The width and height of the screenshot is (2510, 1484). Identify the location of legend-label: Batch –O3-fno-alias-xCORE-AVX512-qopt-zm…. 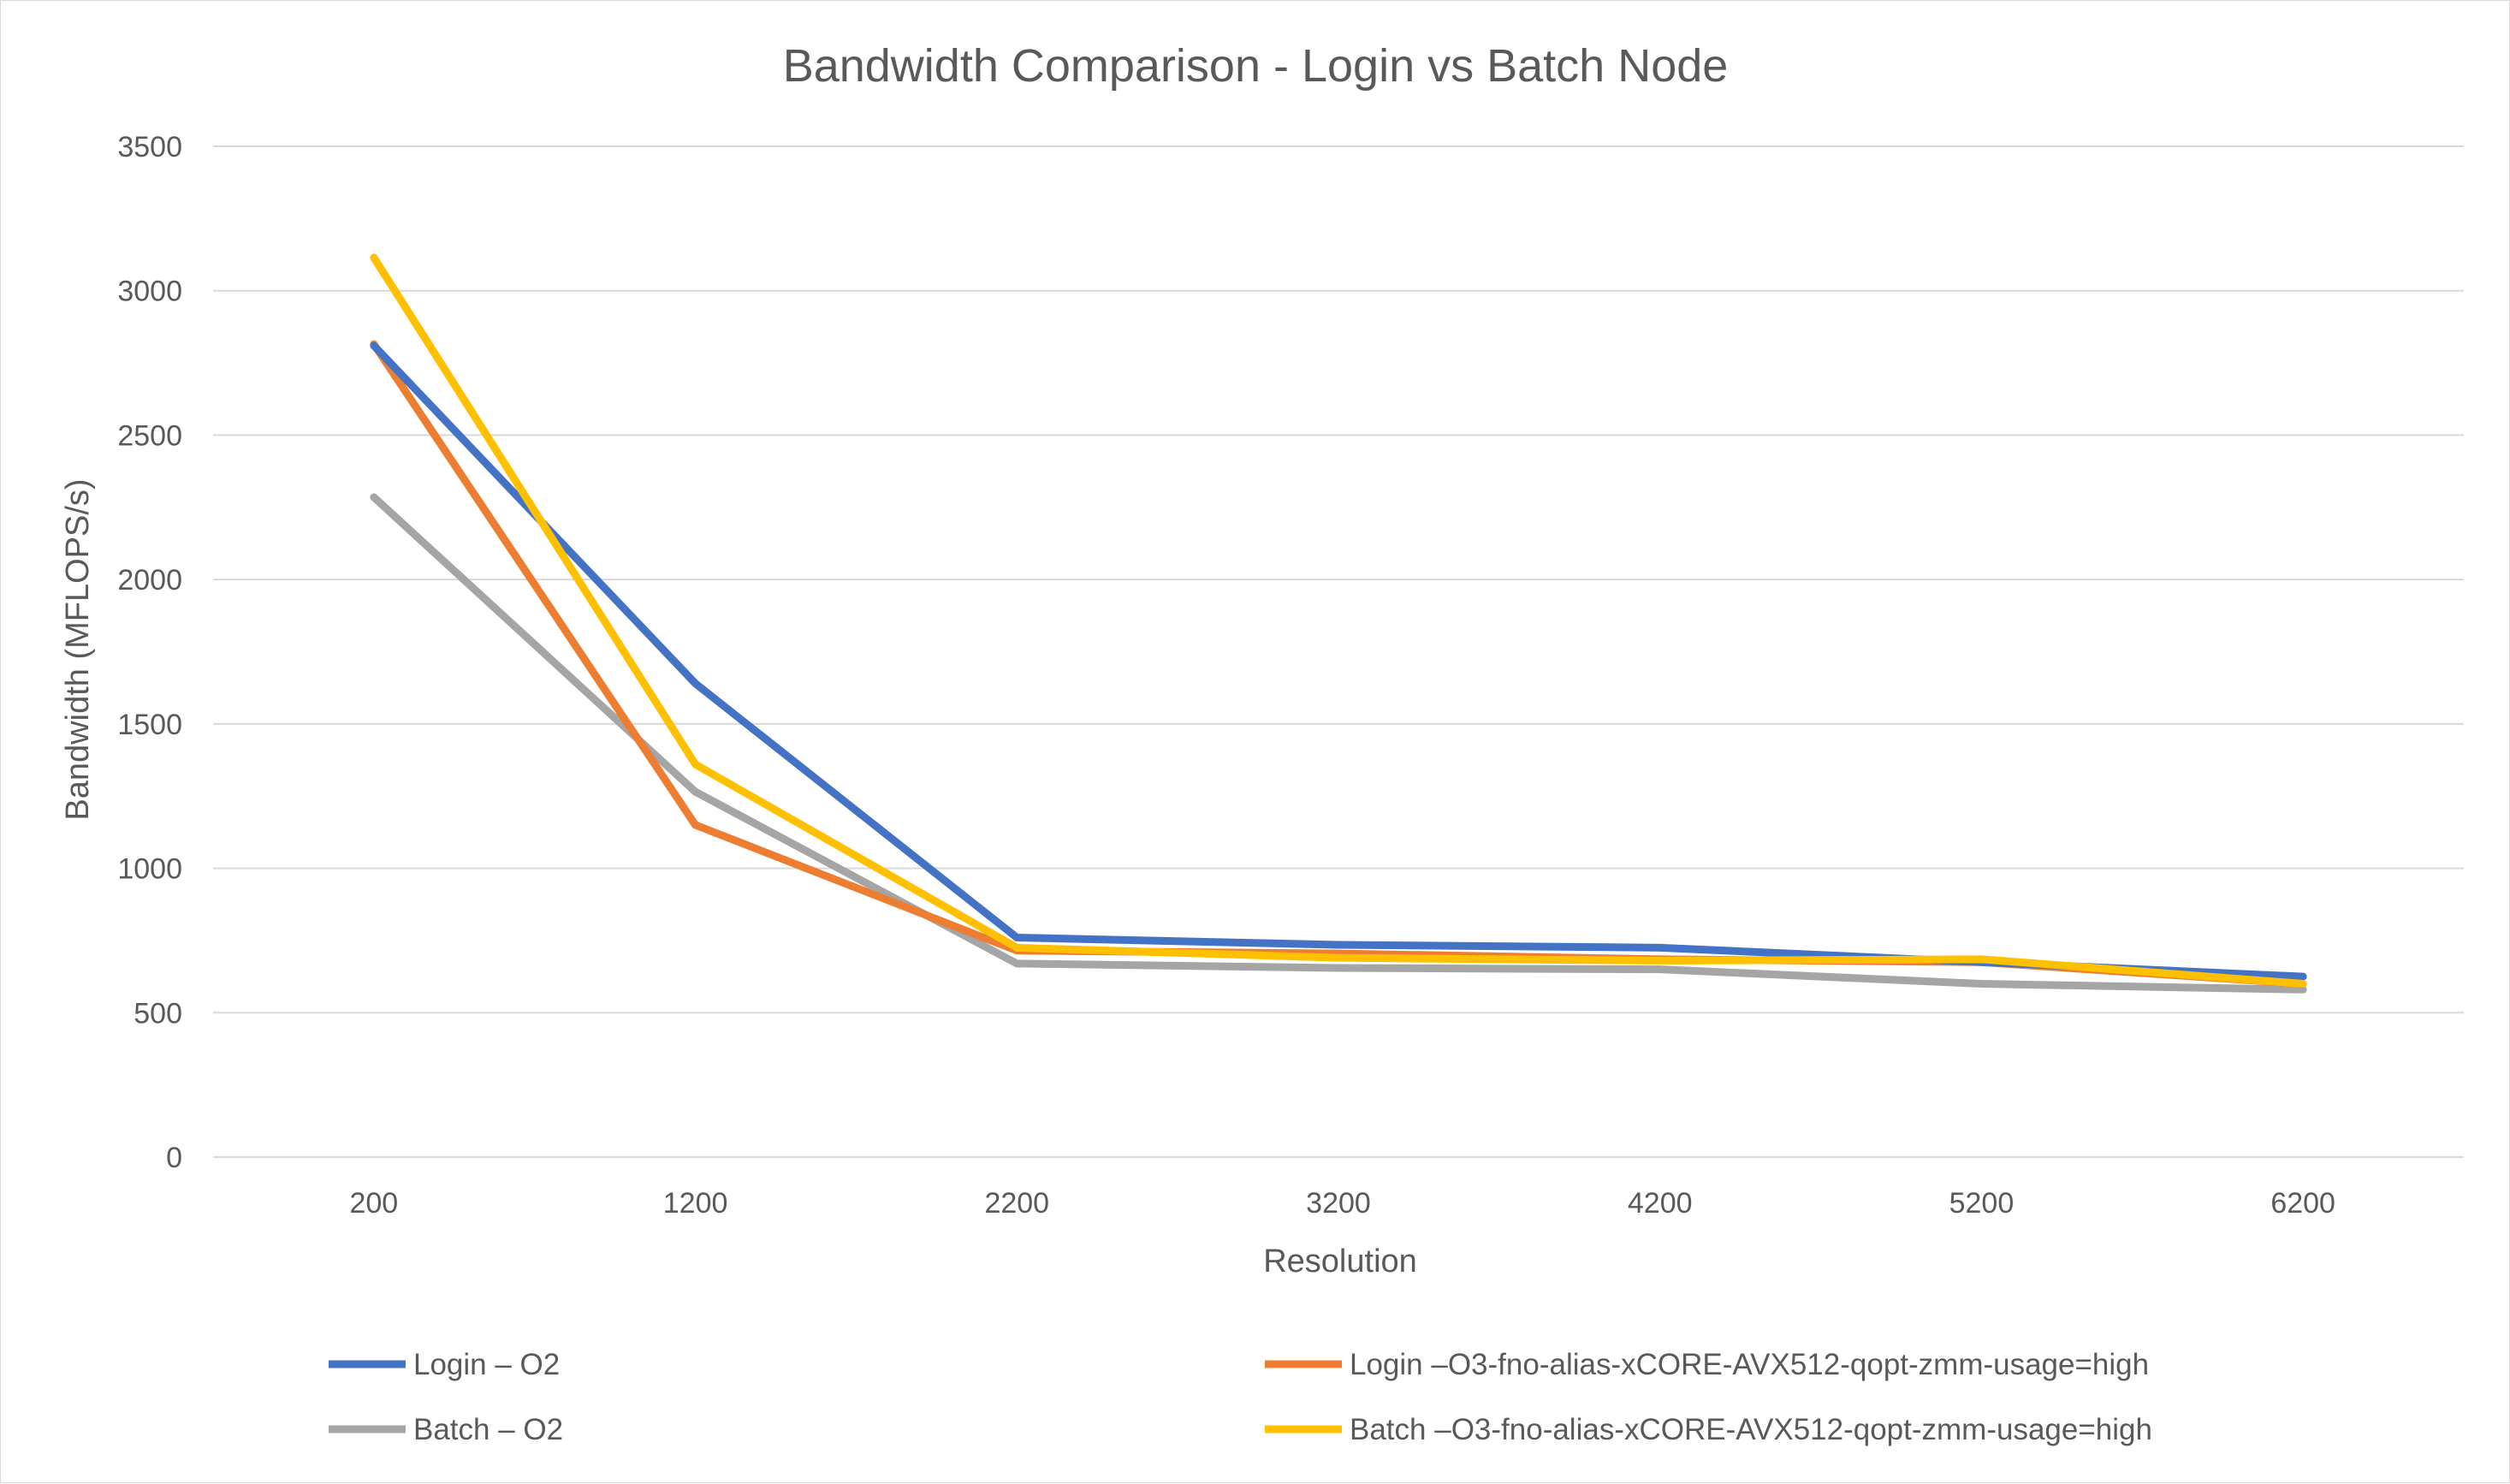
(1751, 1430).